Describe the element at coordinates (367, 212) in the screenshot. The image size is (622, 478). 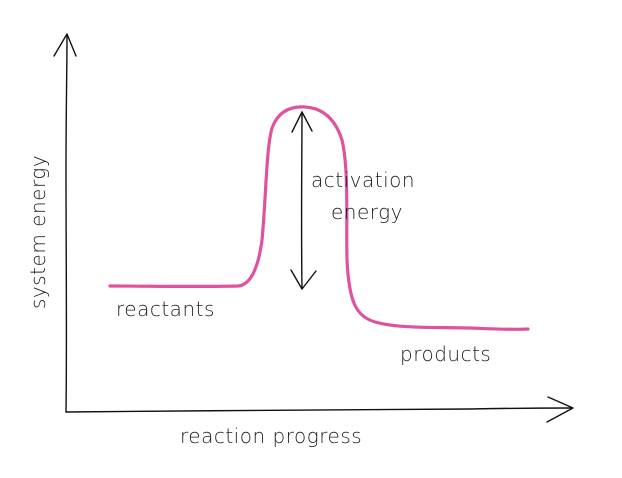
I see `activation-energy-label-line2: energy` at that location.